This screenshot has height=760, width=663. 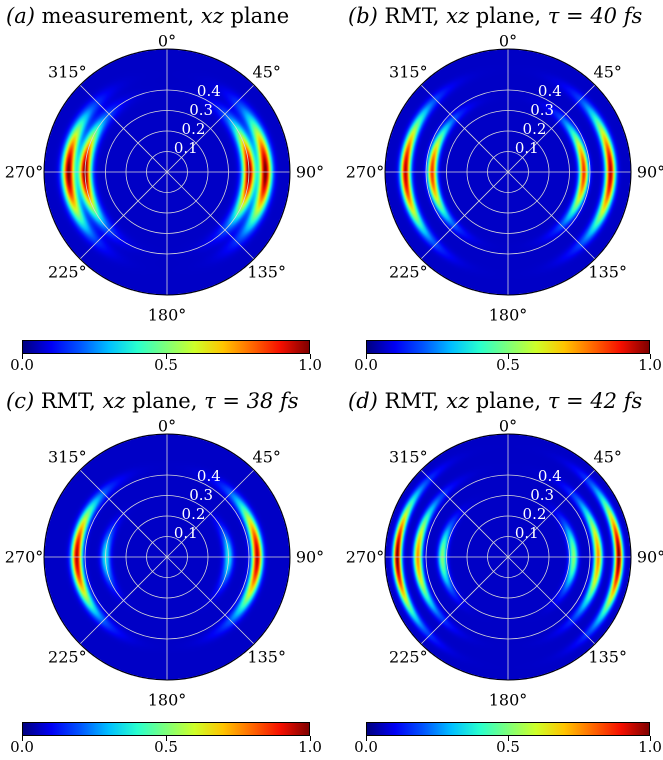 What do you see at coordinates (166, 729) in the screenshot?
I see `panel-c-colorbar` at bounding box center [166, 729].